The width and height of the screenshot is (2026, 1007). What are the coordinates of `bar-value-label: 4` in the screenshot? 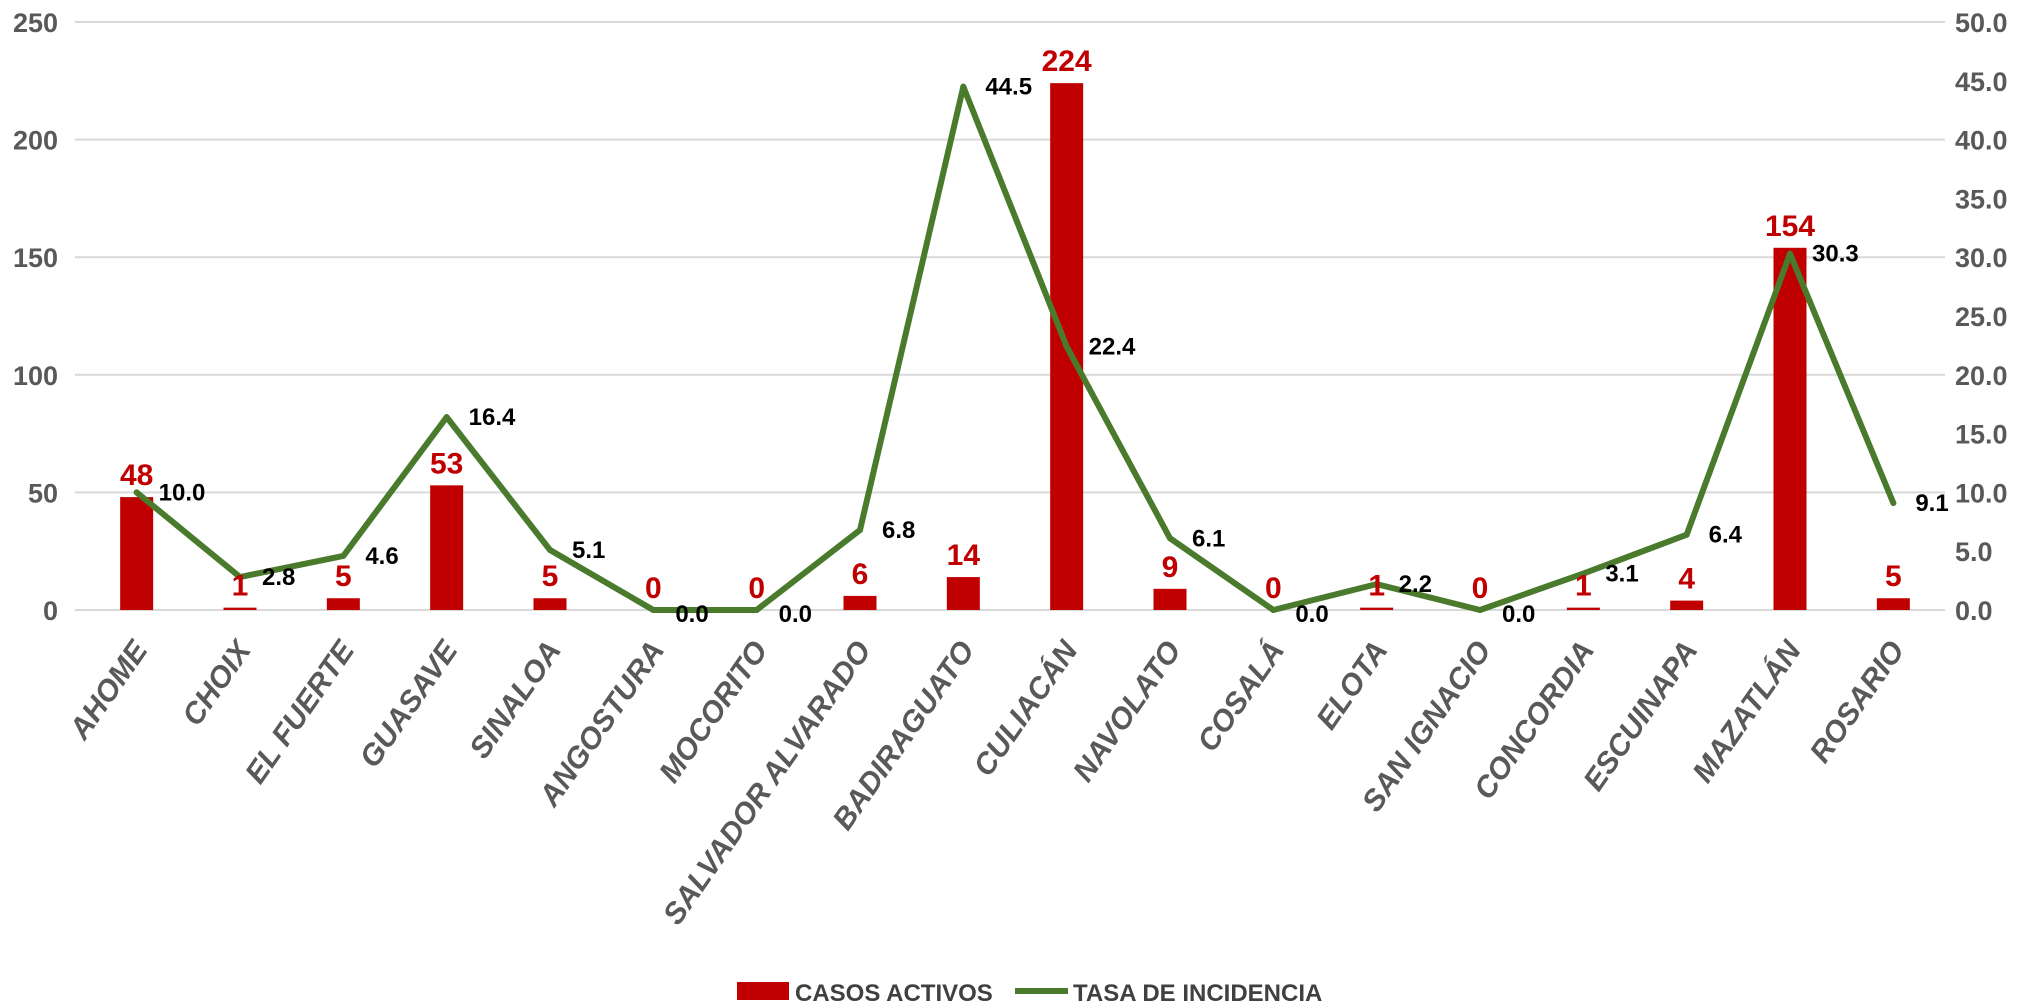 It's located at (1686, 579).